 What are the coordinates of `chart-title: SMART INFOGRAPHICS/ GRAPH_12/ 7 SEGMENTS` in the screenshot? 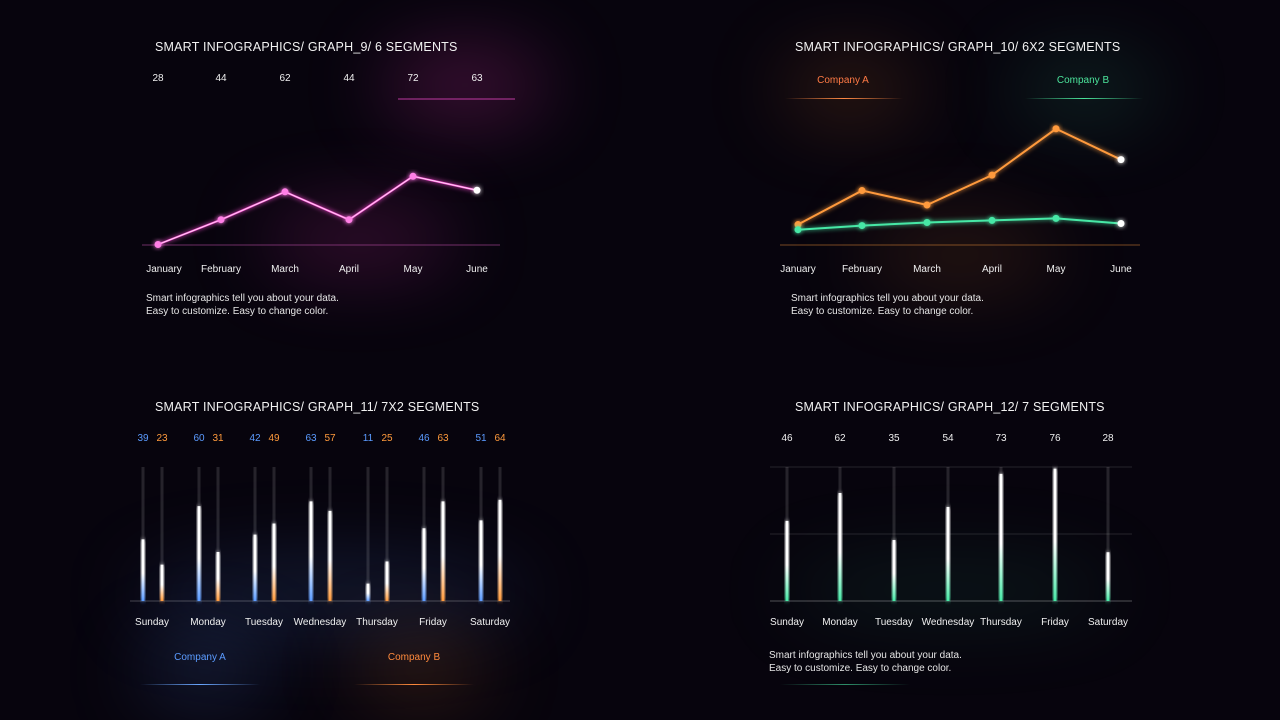 It's located at (950, 407).